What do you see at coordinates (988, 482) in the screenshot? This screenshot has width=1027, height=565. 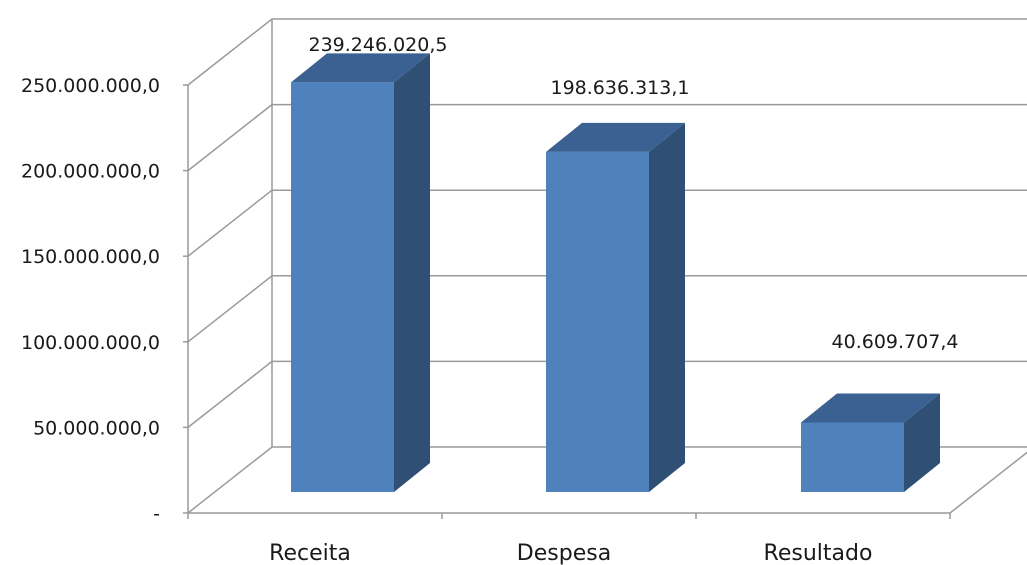 I see `floor-right-edge` at bounding box center [988, 482].